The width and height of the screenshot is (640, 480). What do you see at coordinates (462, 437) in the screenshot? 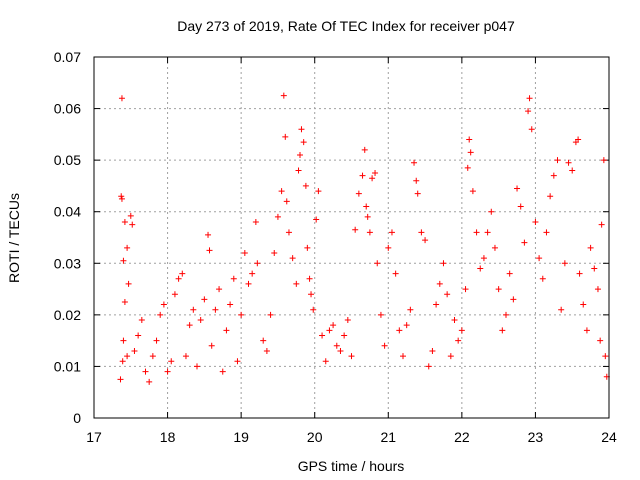
I see `x-tick-label: 22` at bounding box center [462, 437].